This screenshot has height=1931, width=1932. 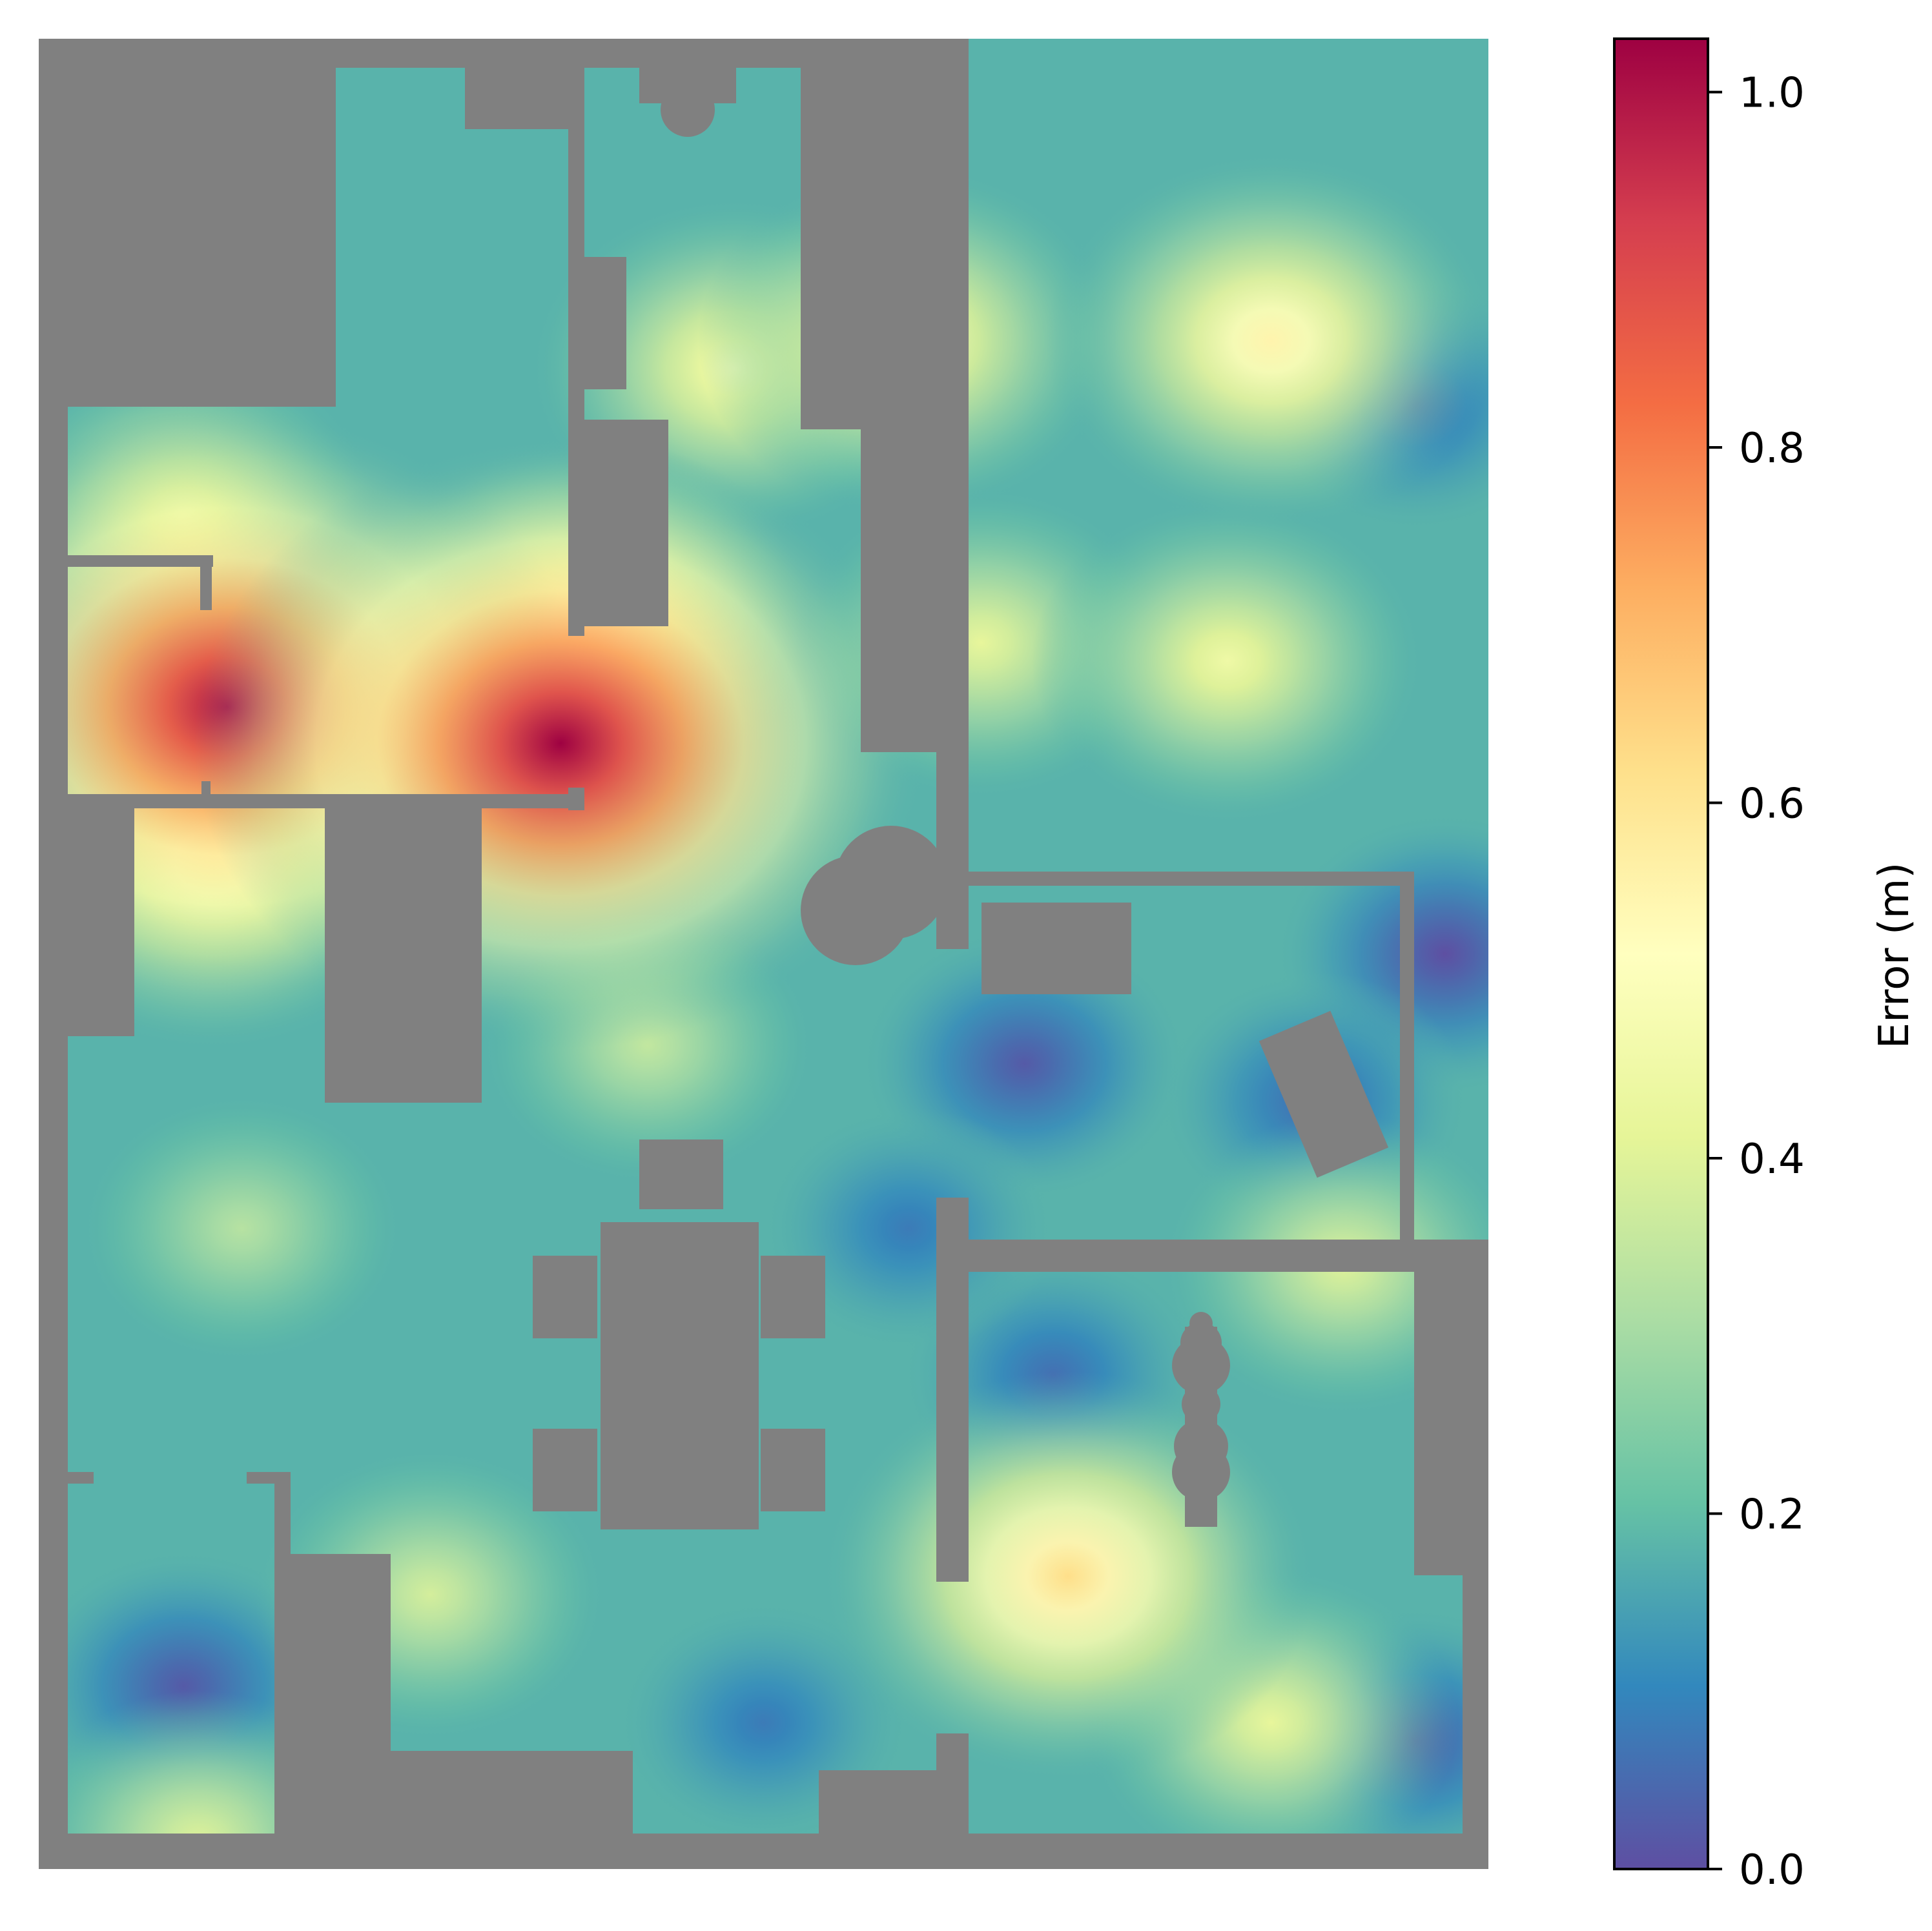 I want to click on colorbar-gradient, so click(x=1661, y=954).